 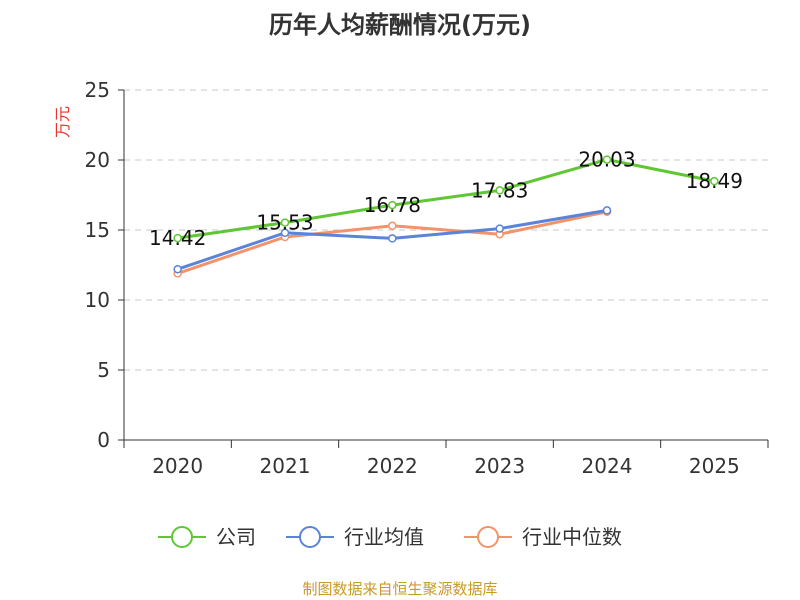 What do you see at coordinates (177, 466) in the screenshot?
I see `x-tick-label: 2020` at bounding box center [177, 466].